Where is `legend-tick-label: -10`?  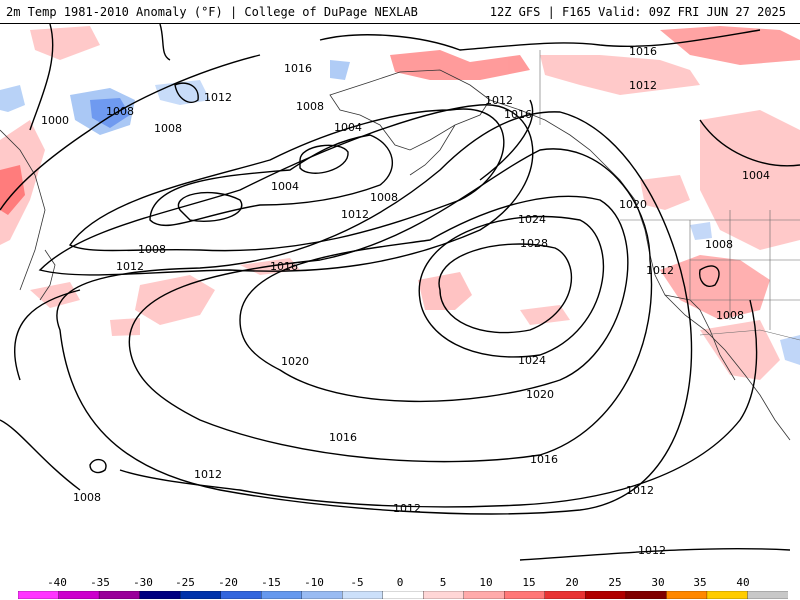
legend-tick-label: -10 is located at coordinates (314, 582).